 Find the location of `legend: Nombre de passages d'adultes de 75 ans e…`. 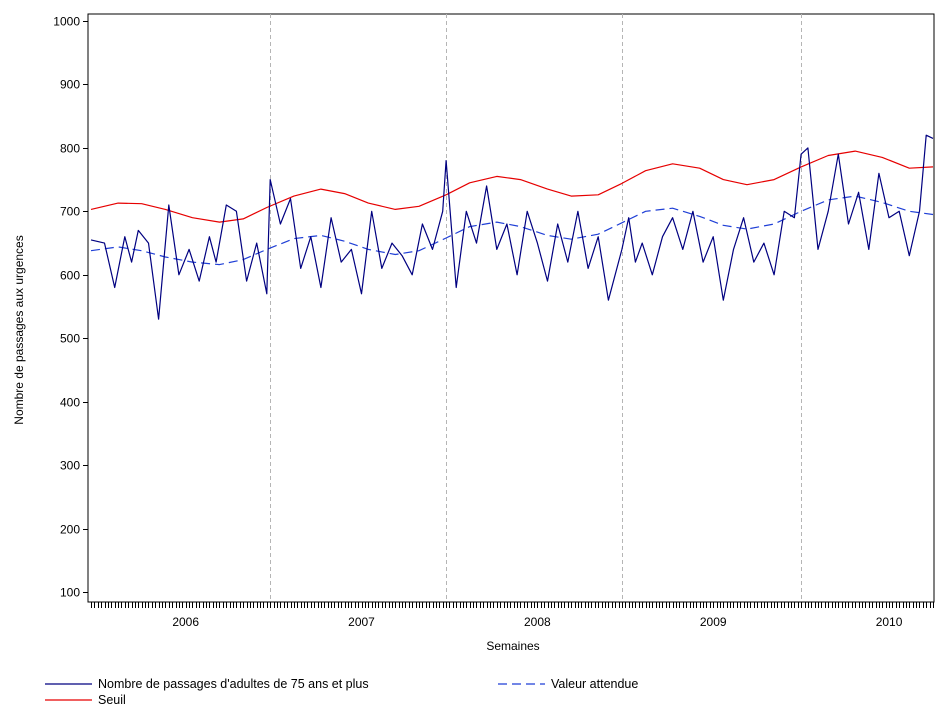

legend: Nombre de passages d'adultes de 75 ans e… is located at coordinates (341, 692).